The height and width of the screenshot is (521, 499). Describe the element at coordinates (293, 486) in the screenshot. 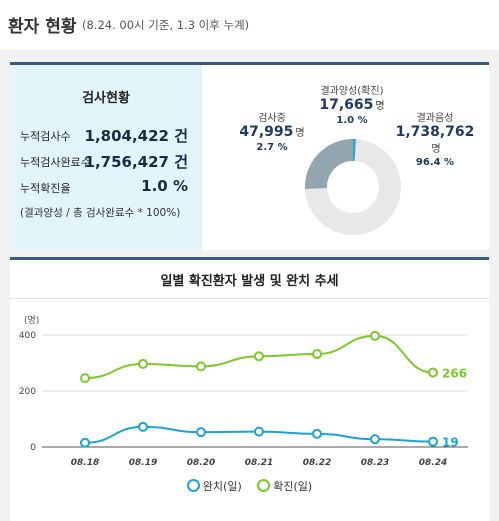

I see `legend-label: 확진(일)` at that location.